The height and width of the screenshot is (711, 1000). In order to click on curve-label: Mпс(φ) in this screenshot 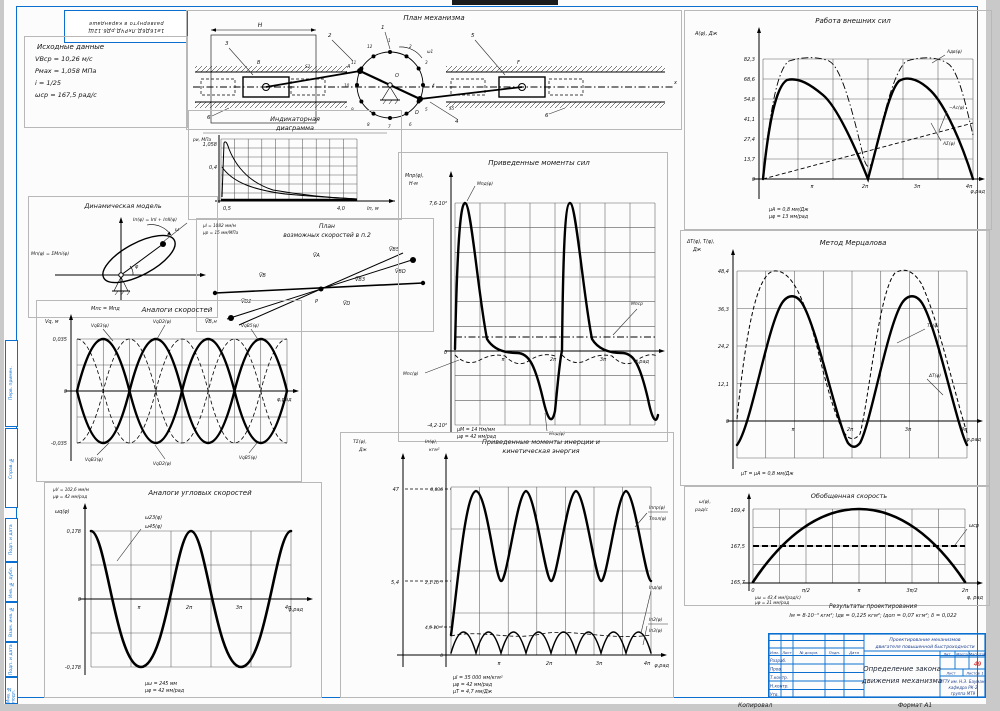, I will do `click(411, 374)`.